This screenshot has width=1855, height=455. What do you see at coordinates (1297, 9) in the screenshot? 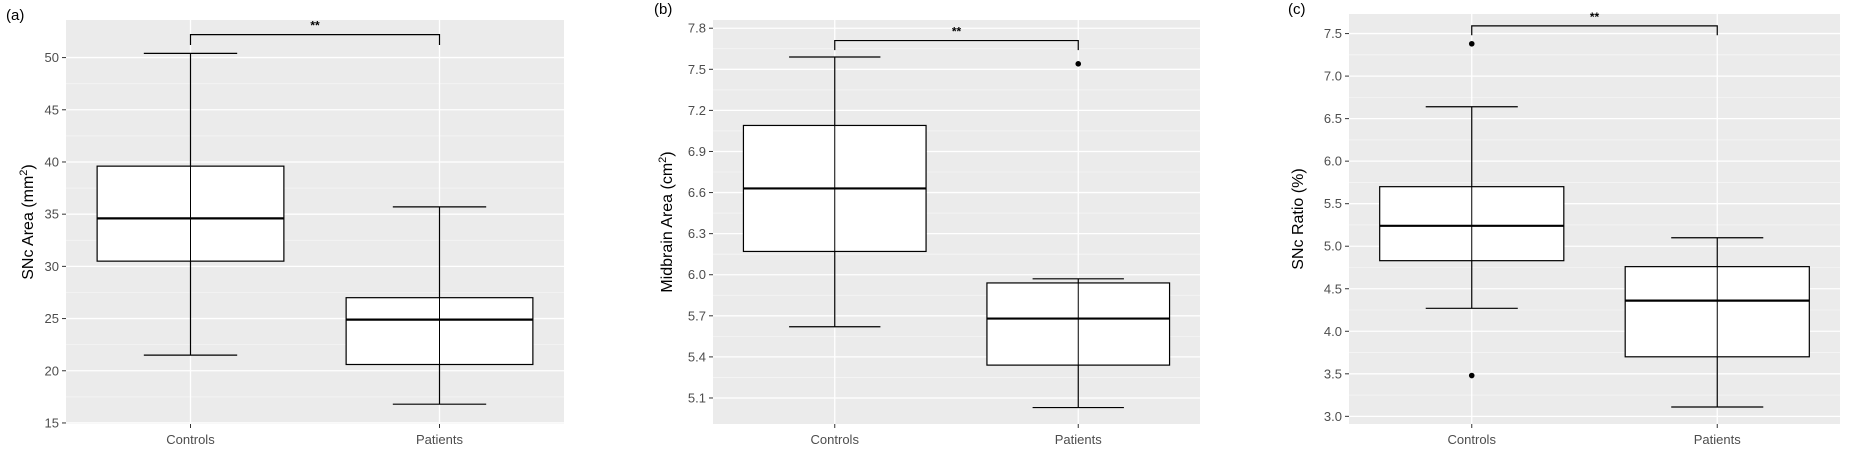
I see `panel-label: (c)` at bounding box center [1297, 9].